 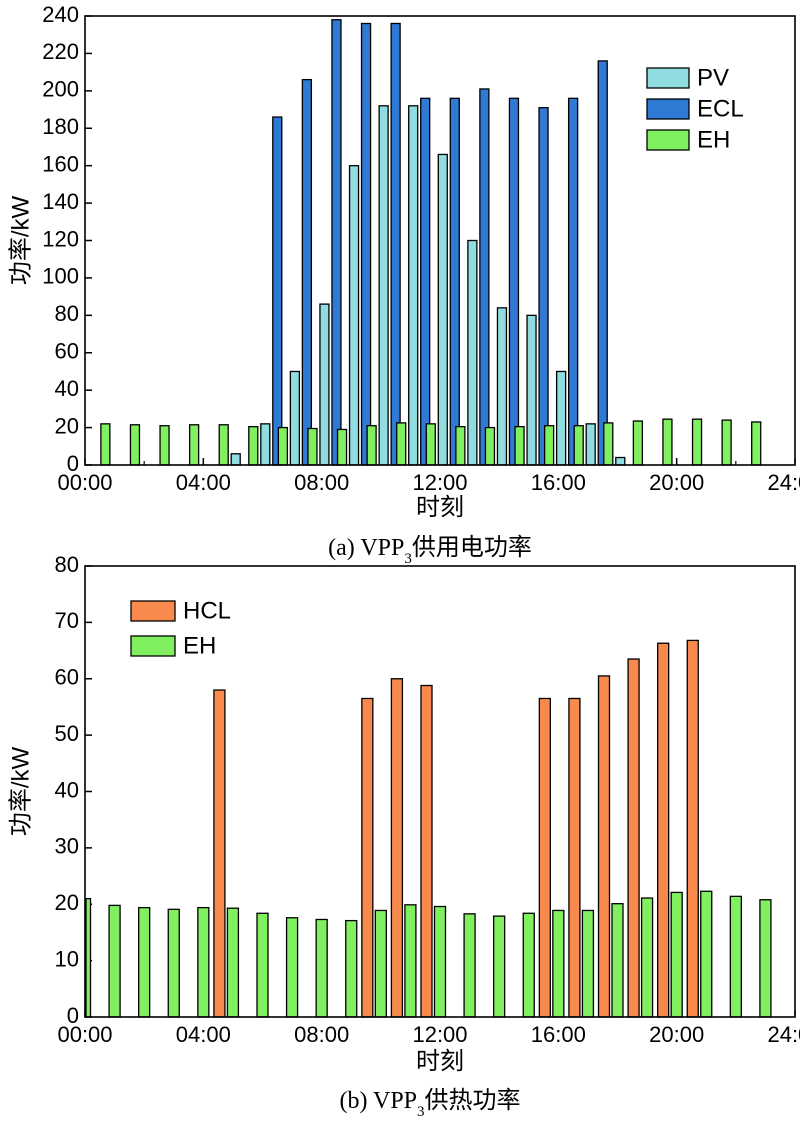 What do you see at coordinates (60, 14) in the screenshot?
I see `y-tick-label: 240` at bounding box center [60, 14].